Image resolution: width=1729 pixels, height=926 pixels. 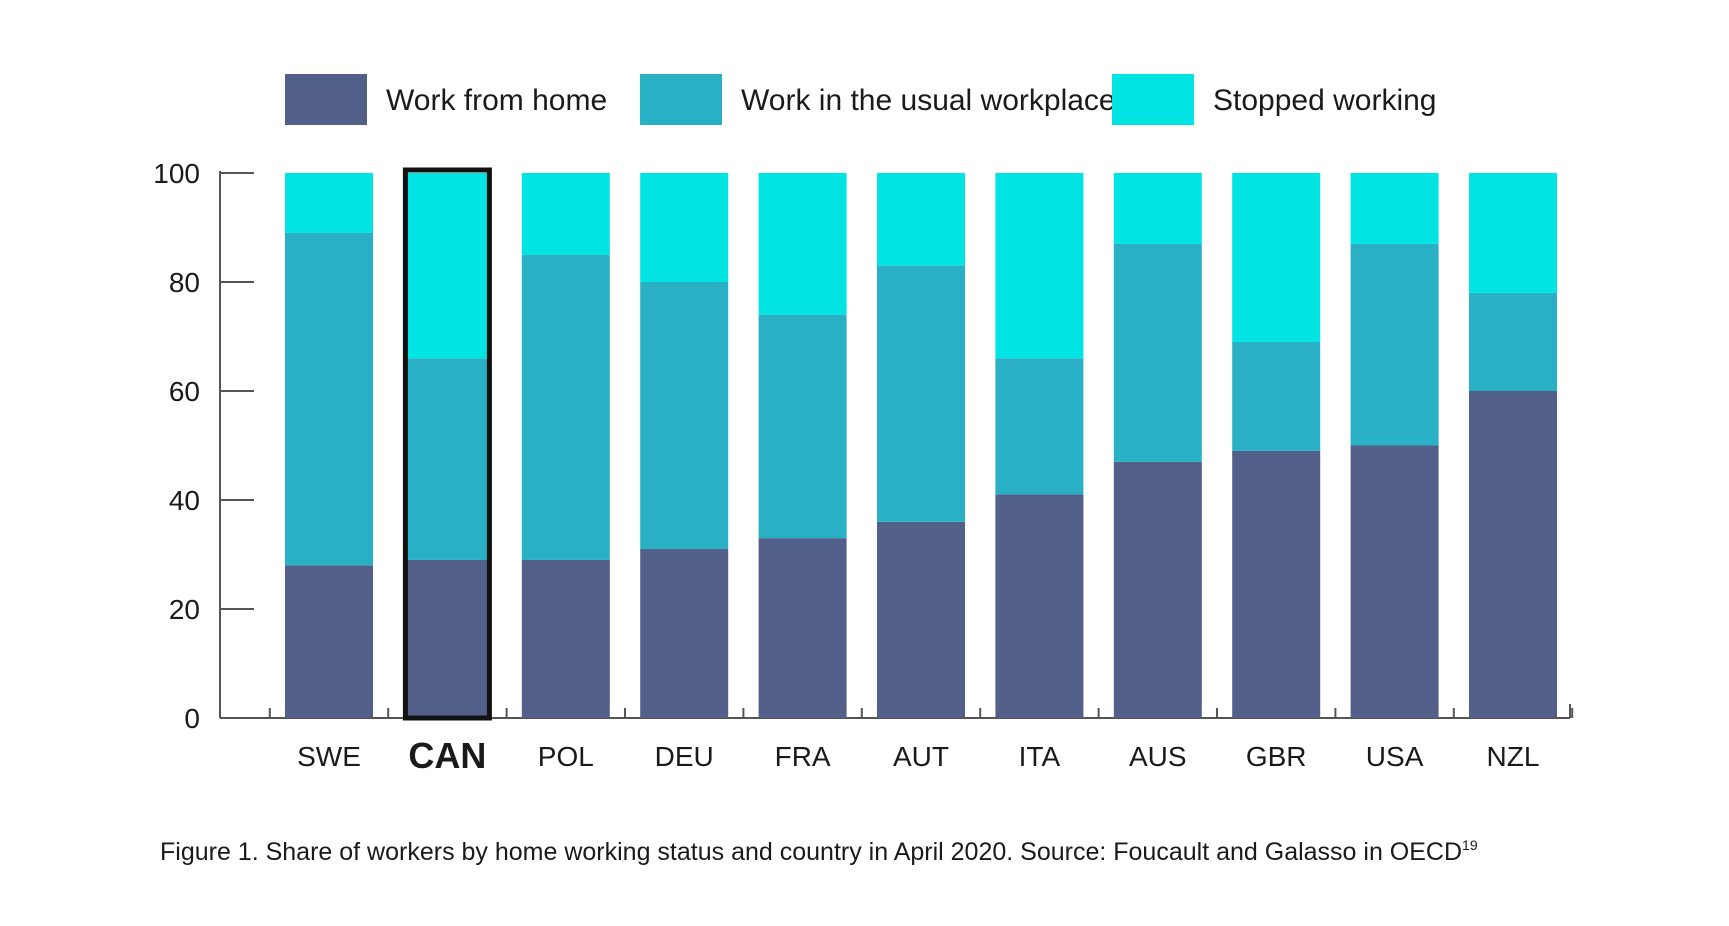 What do you see at coordinates (184, 500) in the screenshot?
I see `y-tick-label: 40` at bounding box center [184, 500].